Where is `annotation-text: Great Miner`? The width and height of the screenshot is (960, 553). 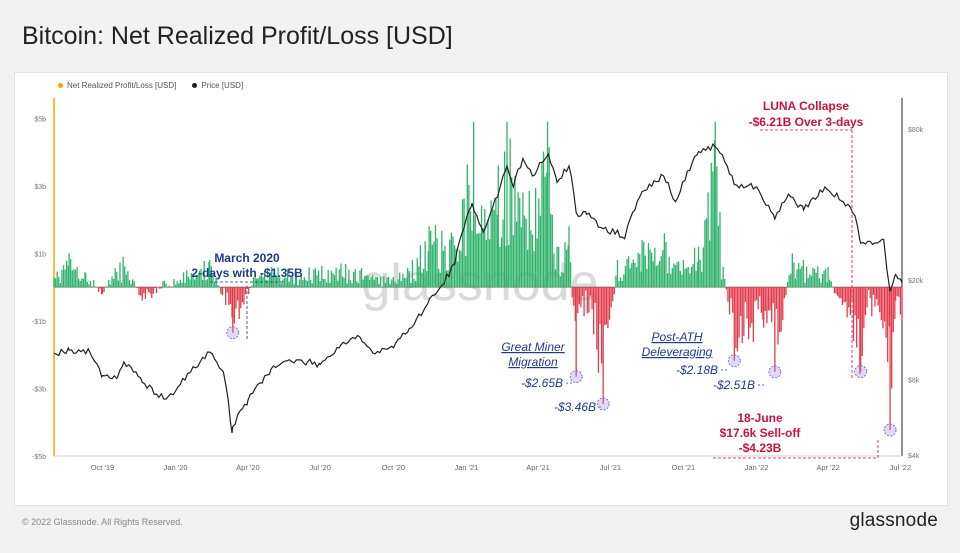 annotation-text: Great Miner is located at coordinates (533, 347).